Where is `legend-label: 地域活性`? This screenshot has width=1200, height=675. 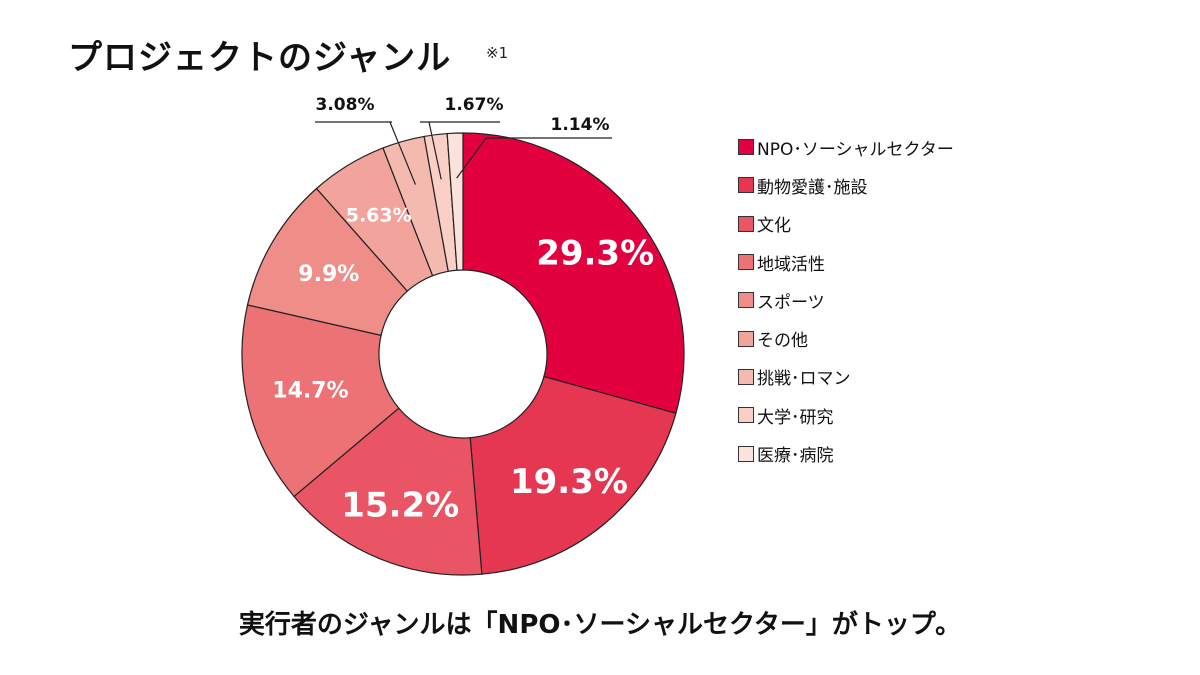
legend-label: 地域活性 is located at coordinates (791, 264).